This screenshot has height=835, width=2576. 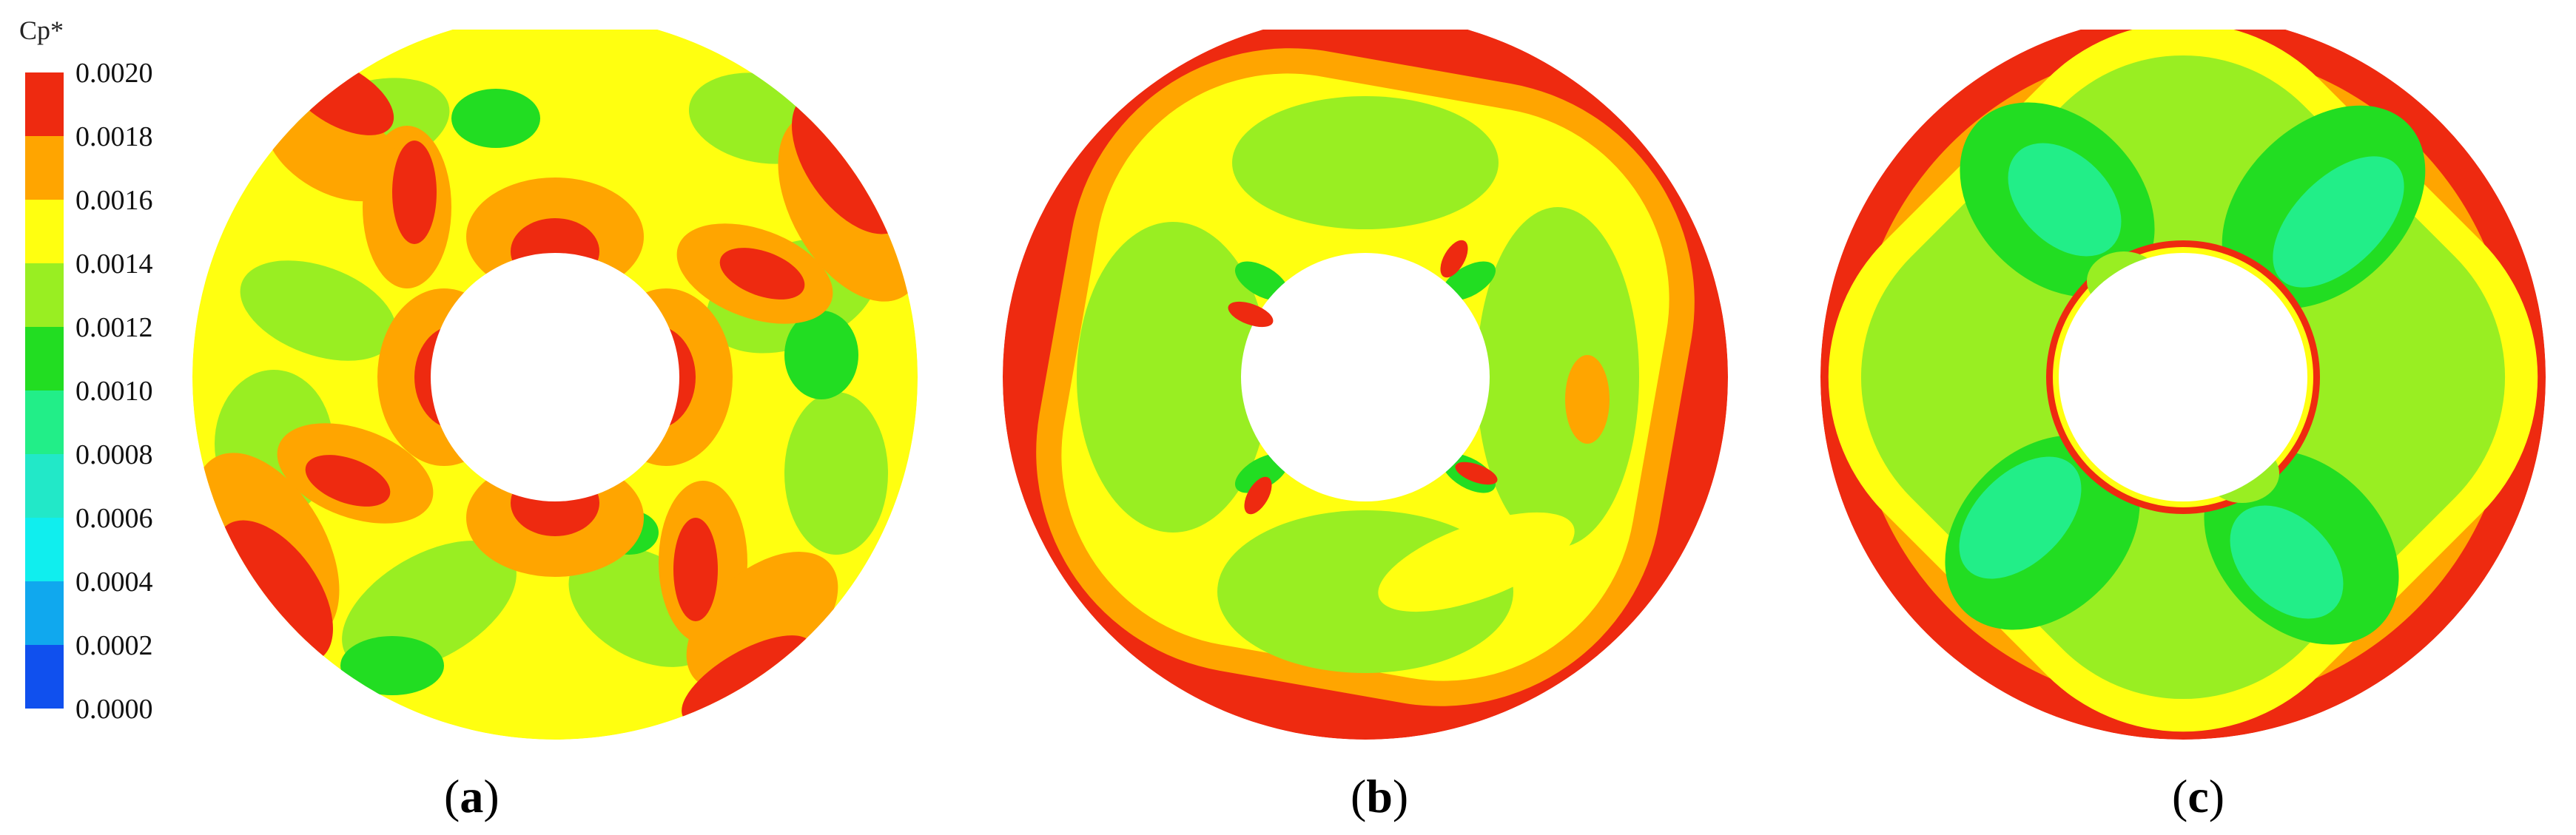 I want to click on colorbar-tick-label: 0.0016, so click(x=114, y=200).